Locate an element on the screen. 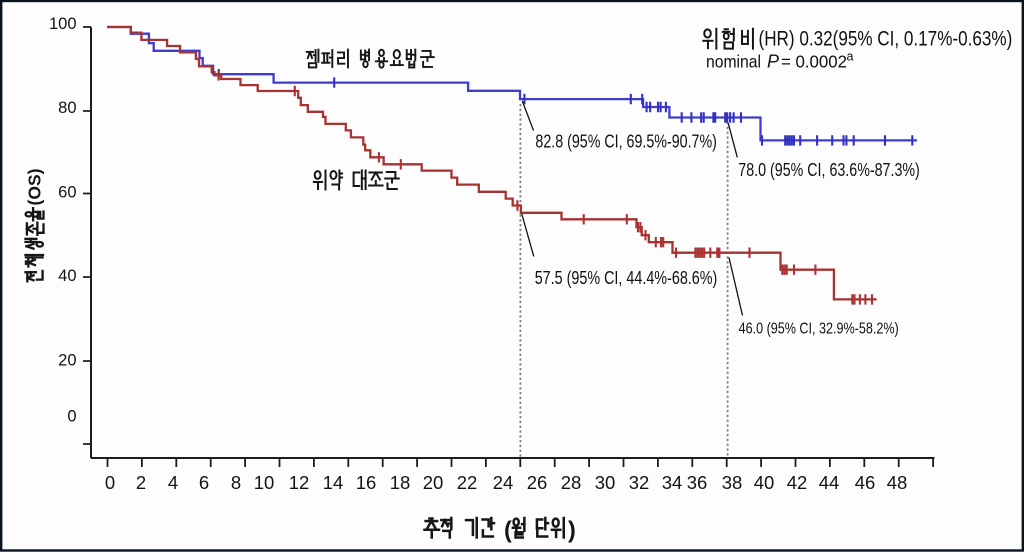 This screenshot has width=1024, height=552. svg-text: (HR) 0.32(95% CI, 0.17%-0.63%) is located at coordinates (886, 39).